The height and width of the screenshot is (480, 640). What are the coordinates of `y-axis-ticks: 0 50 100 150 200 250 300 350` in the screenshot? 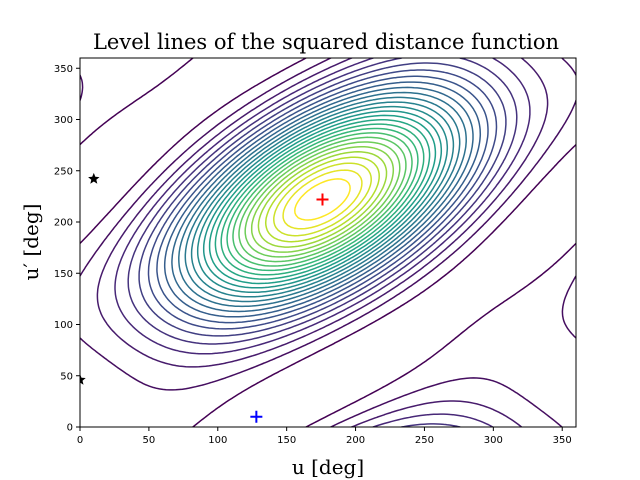 It's located at (67, 249).